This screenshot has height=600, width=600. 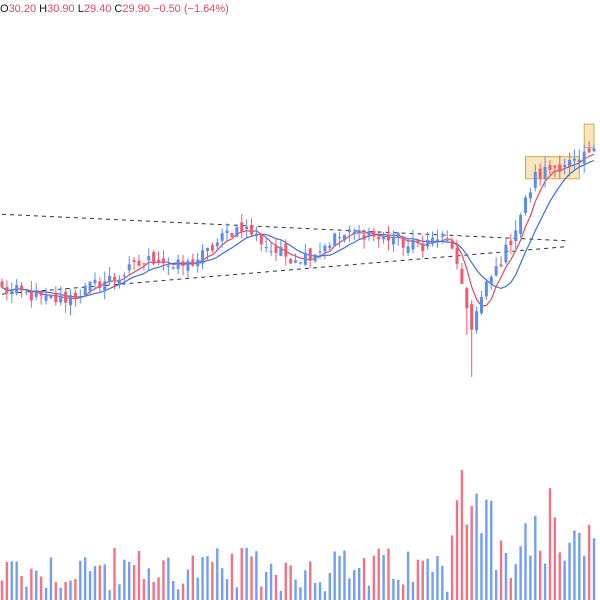 I want to click on trendlines, so click(x=285, y=254).